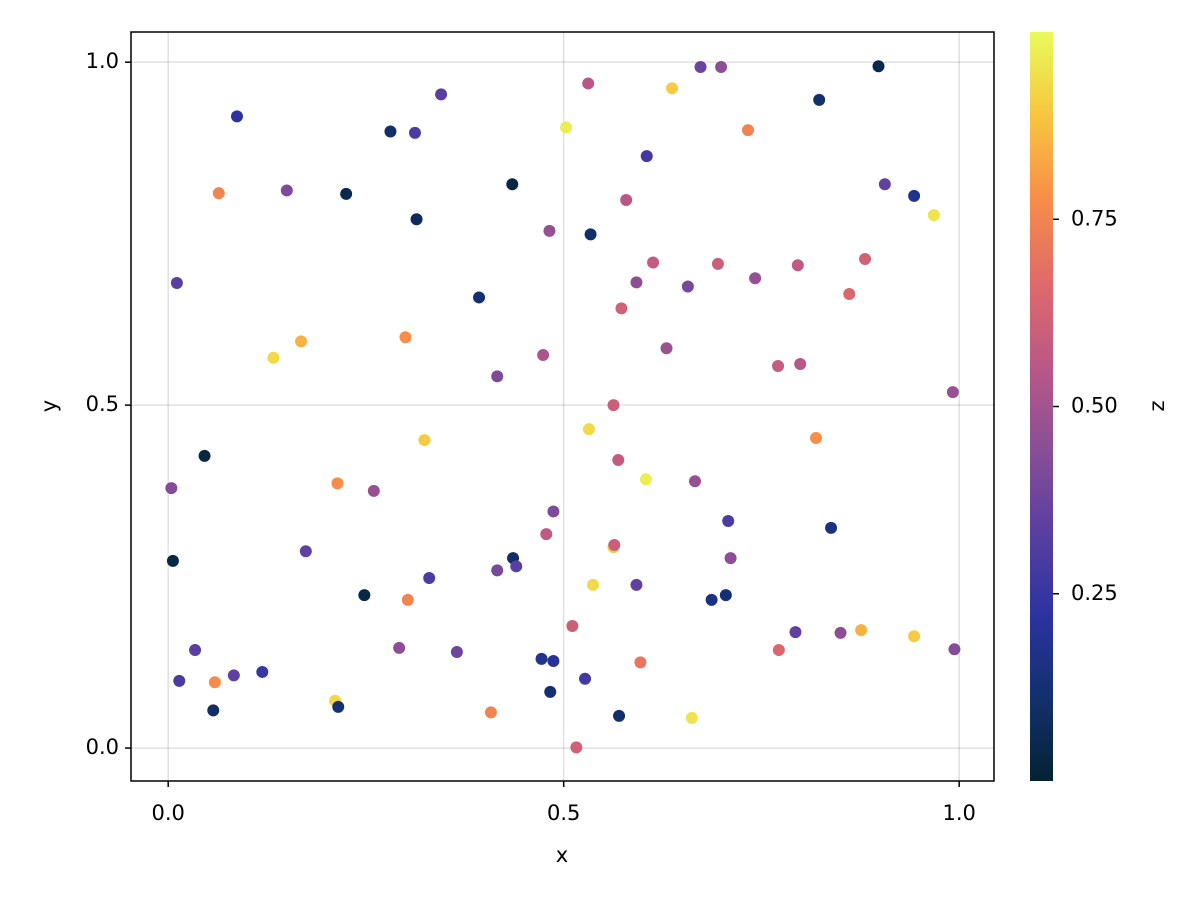  Describe the element at coordinates (167, 813) in the screenshot. I see `x-tick-label: 0.0` at that location.